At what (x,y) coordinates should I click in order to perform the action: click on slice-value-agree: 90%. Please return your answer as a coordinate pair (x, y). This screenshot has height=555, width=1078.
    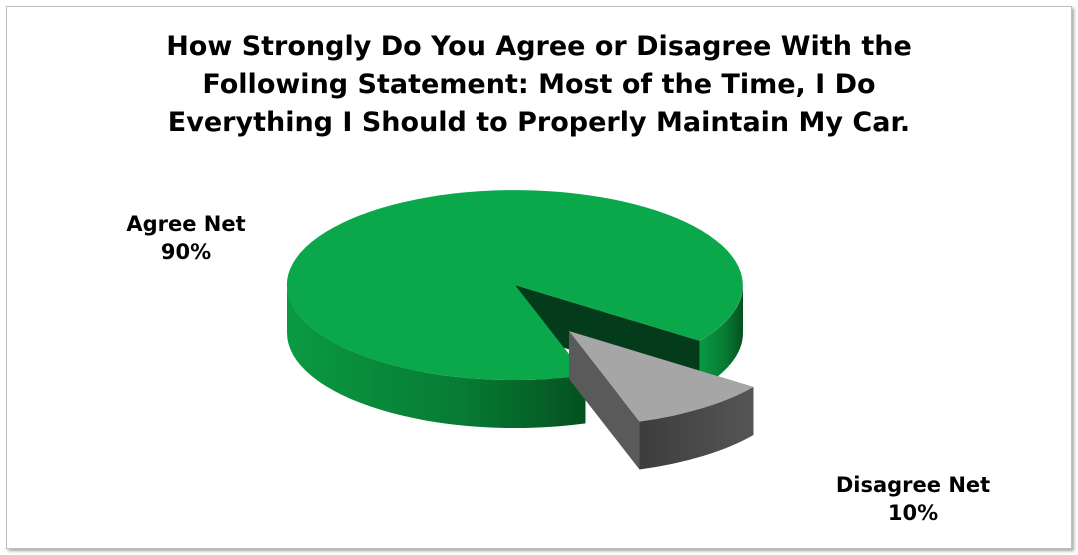
    Looking at the image, I should click on (186, 252).